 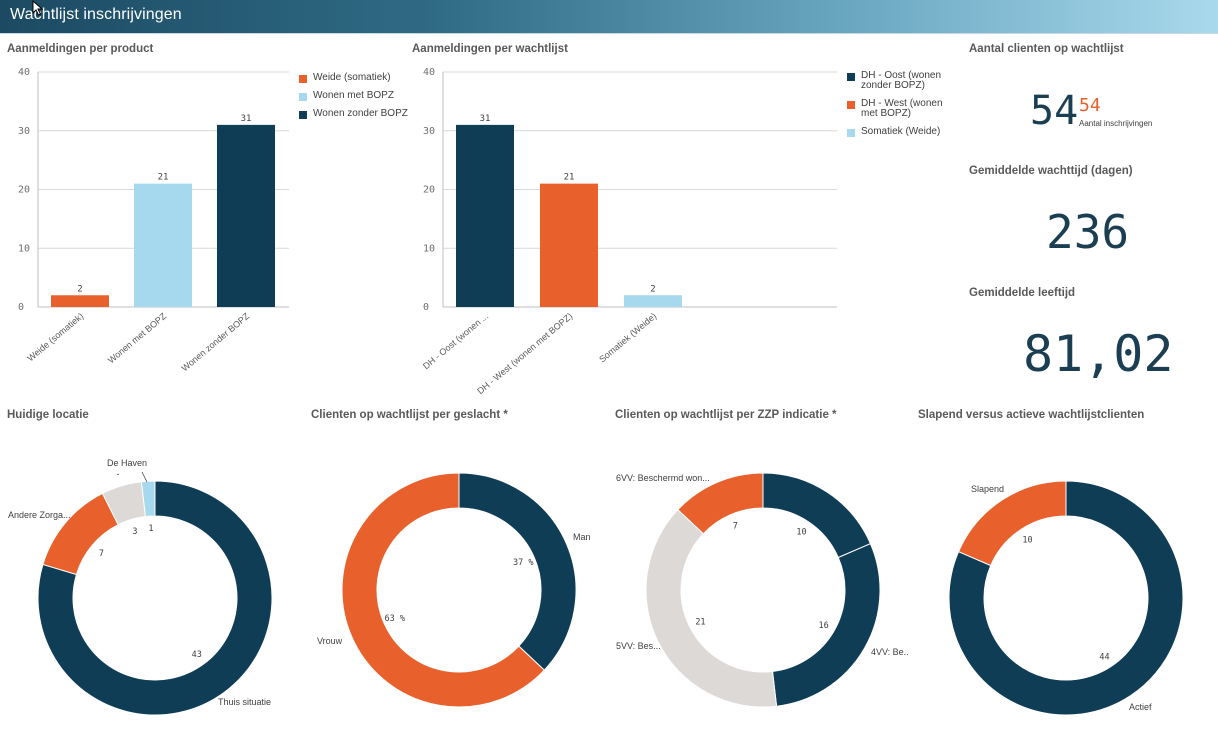 I want to click on page-title: Wachtlijst inschrijvingen, so click(x=96, y=14).